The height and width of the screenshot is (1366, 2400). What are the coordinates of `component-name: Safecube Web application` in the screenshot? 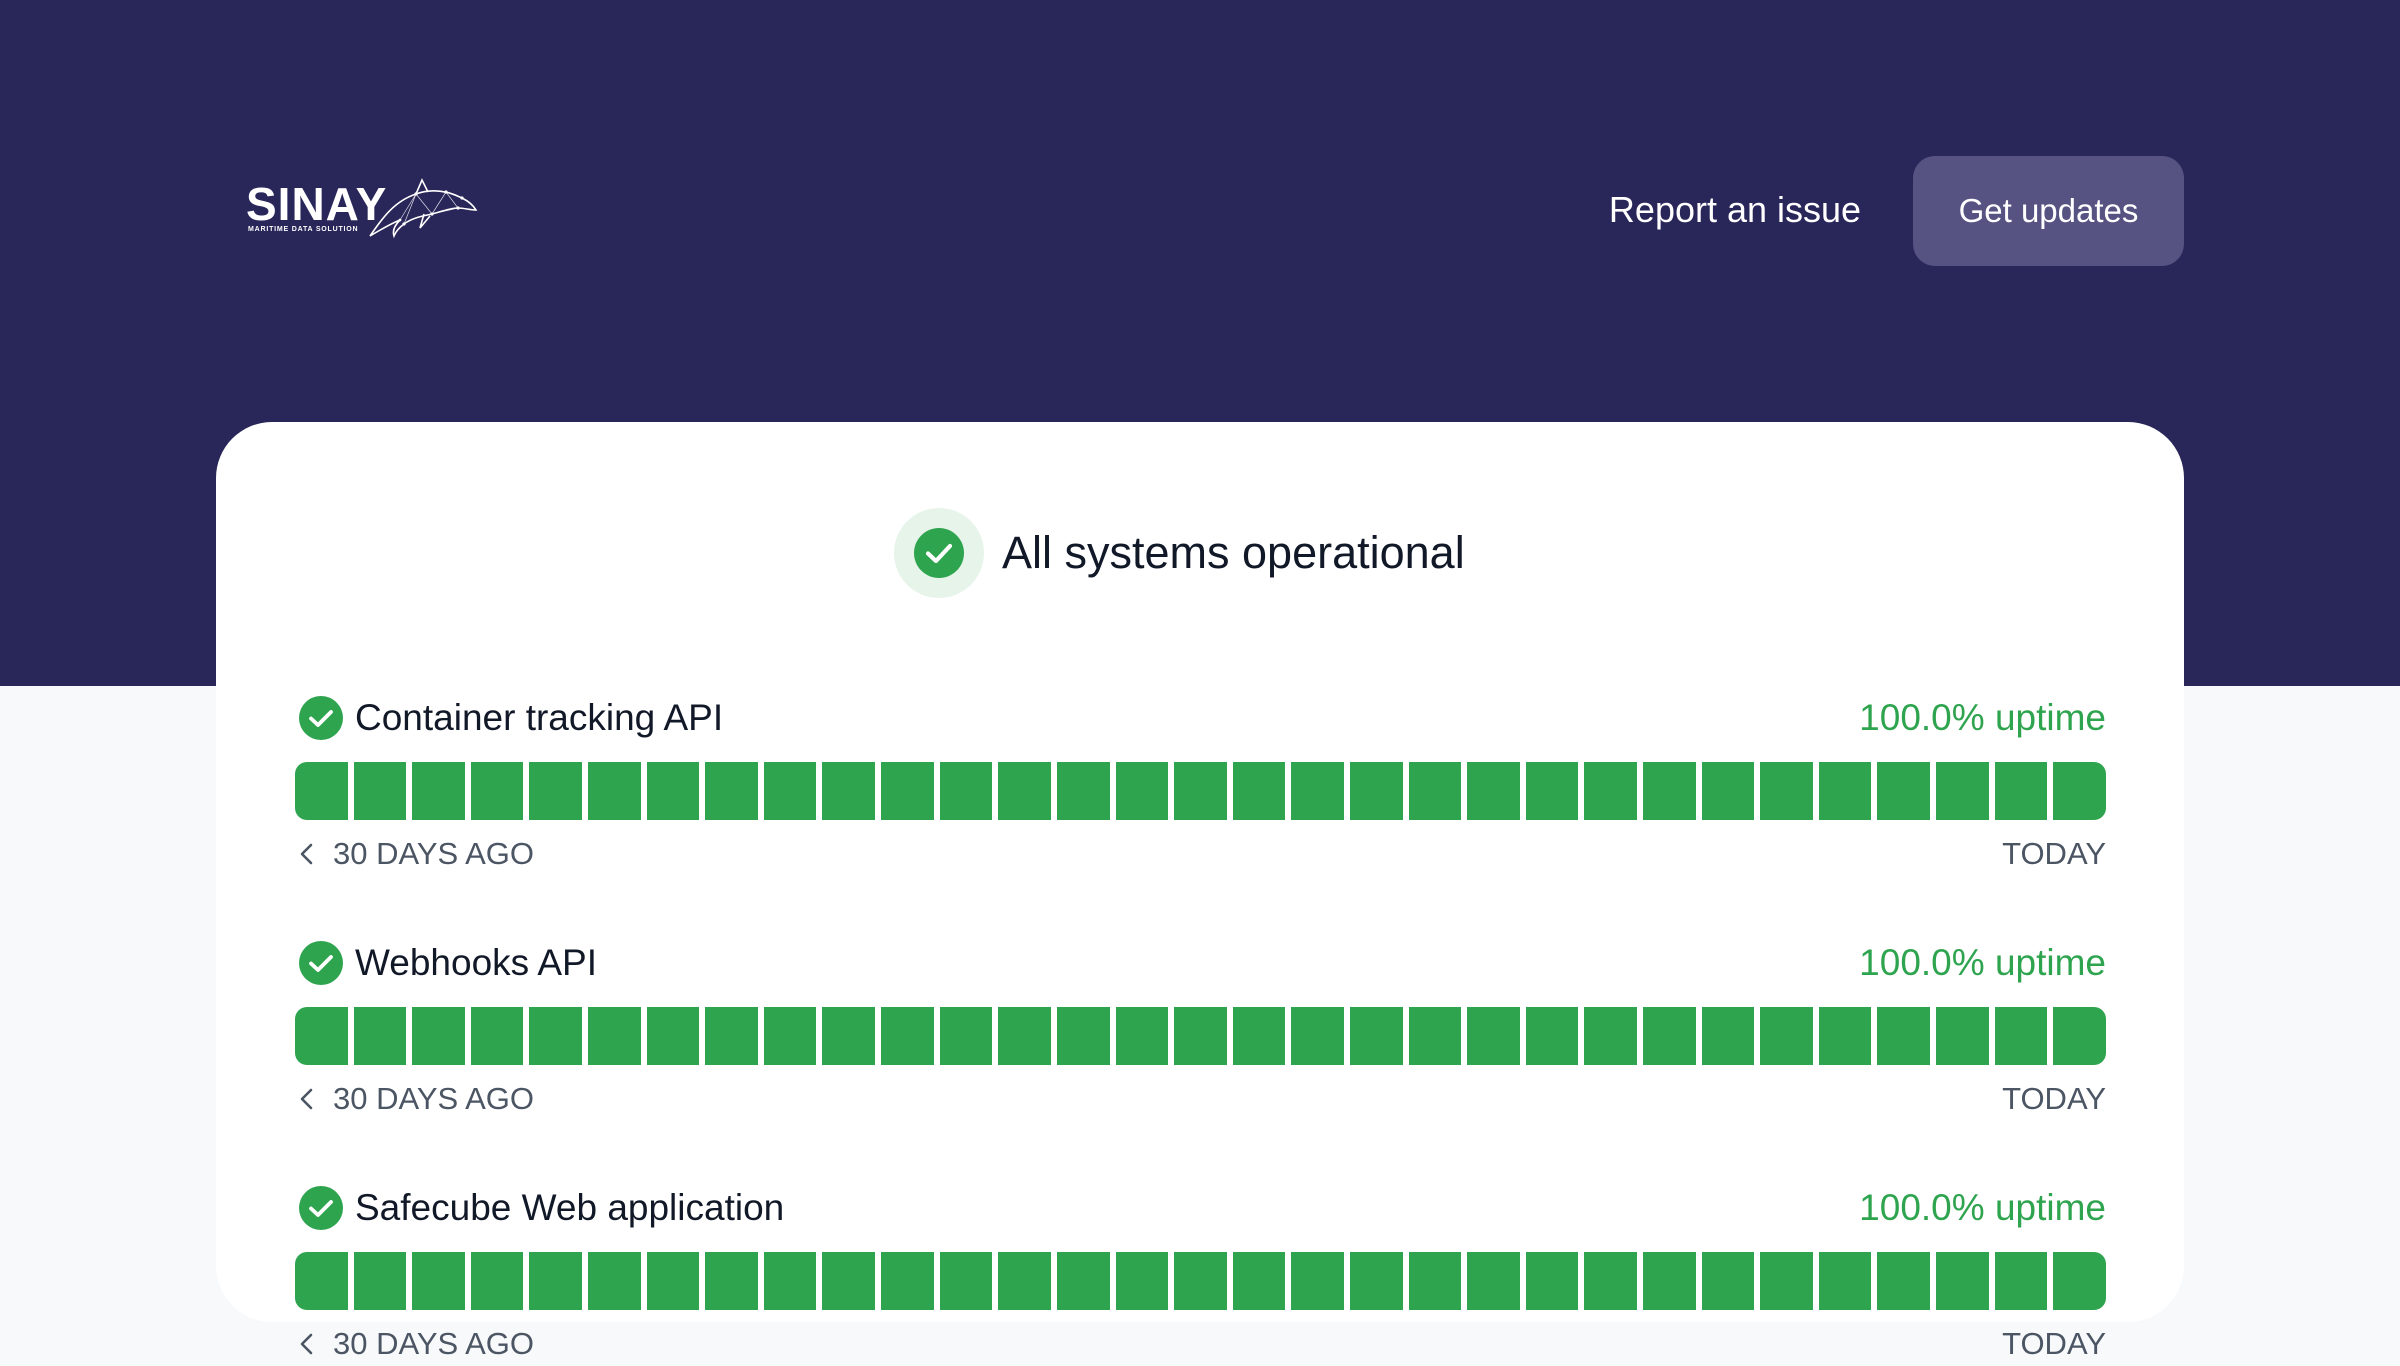 It's located at (570, 1207).